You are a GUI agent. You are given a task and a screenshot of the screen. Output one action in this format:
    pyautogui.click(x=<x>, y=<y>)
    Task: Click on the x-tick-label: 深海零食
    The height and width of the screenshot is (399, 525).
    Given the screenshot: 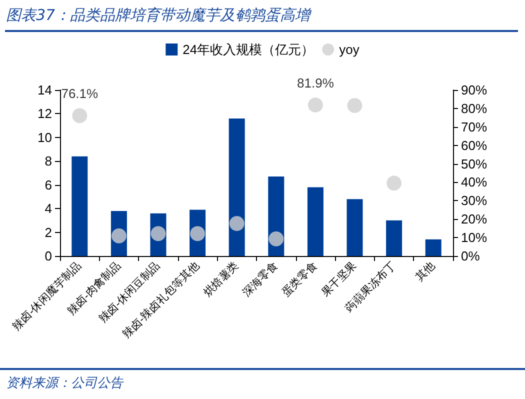 What is the action you would take?
    pyautogui.click(x=260, y=280)
    